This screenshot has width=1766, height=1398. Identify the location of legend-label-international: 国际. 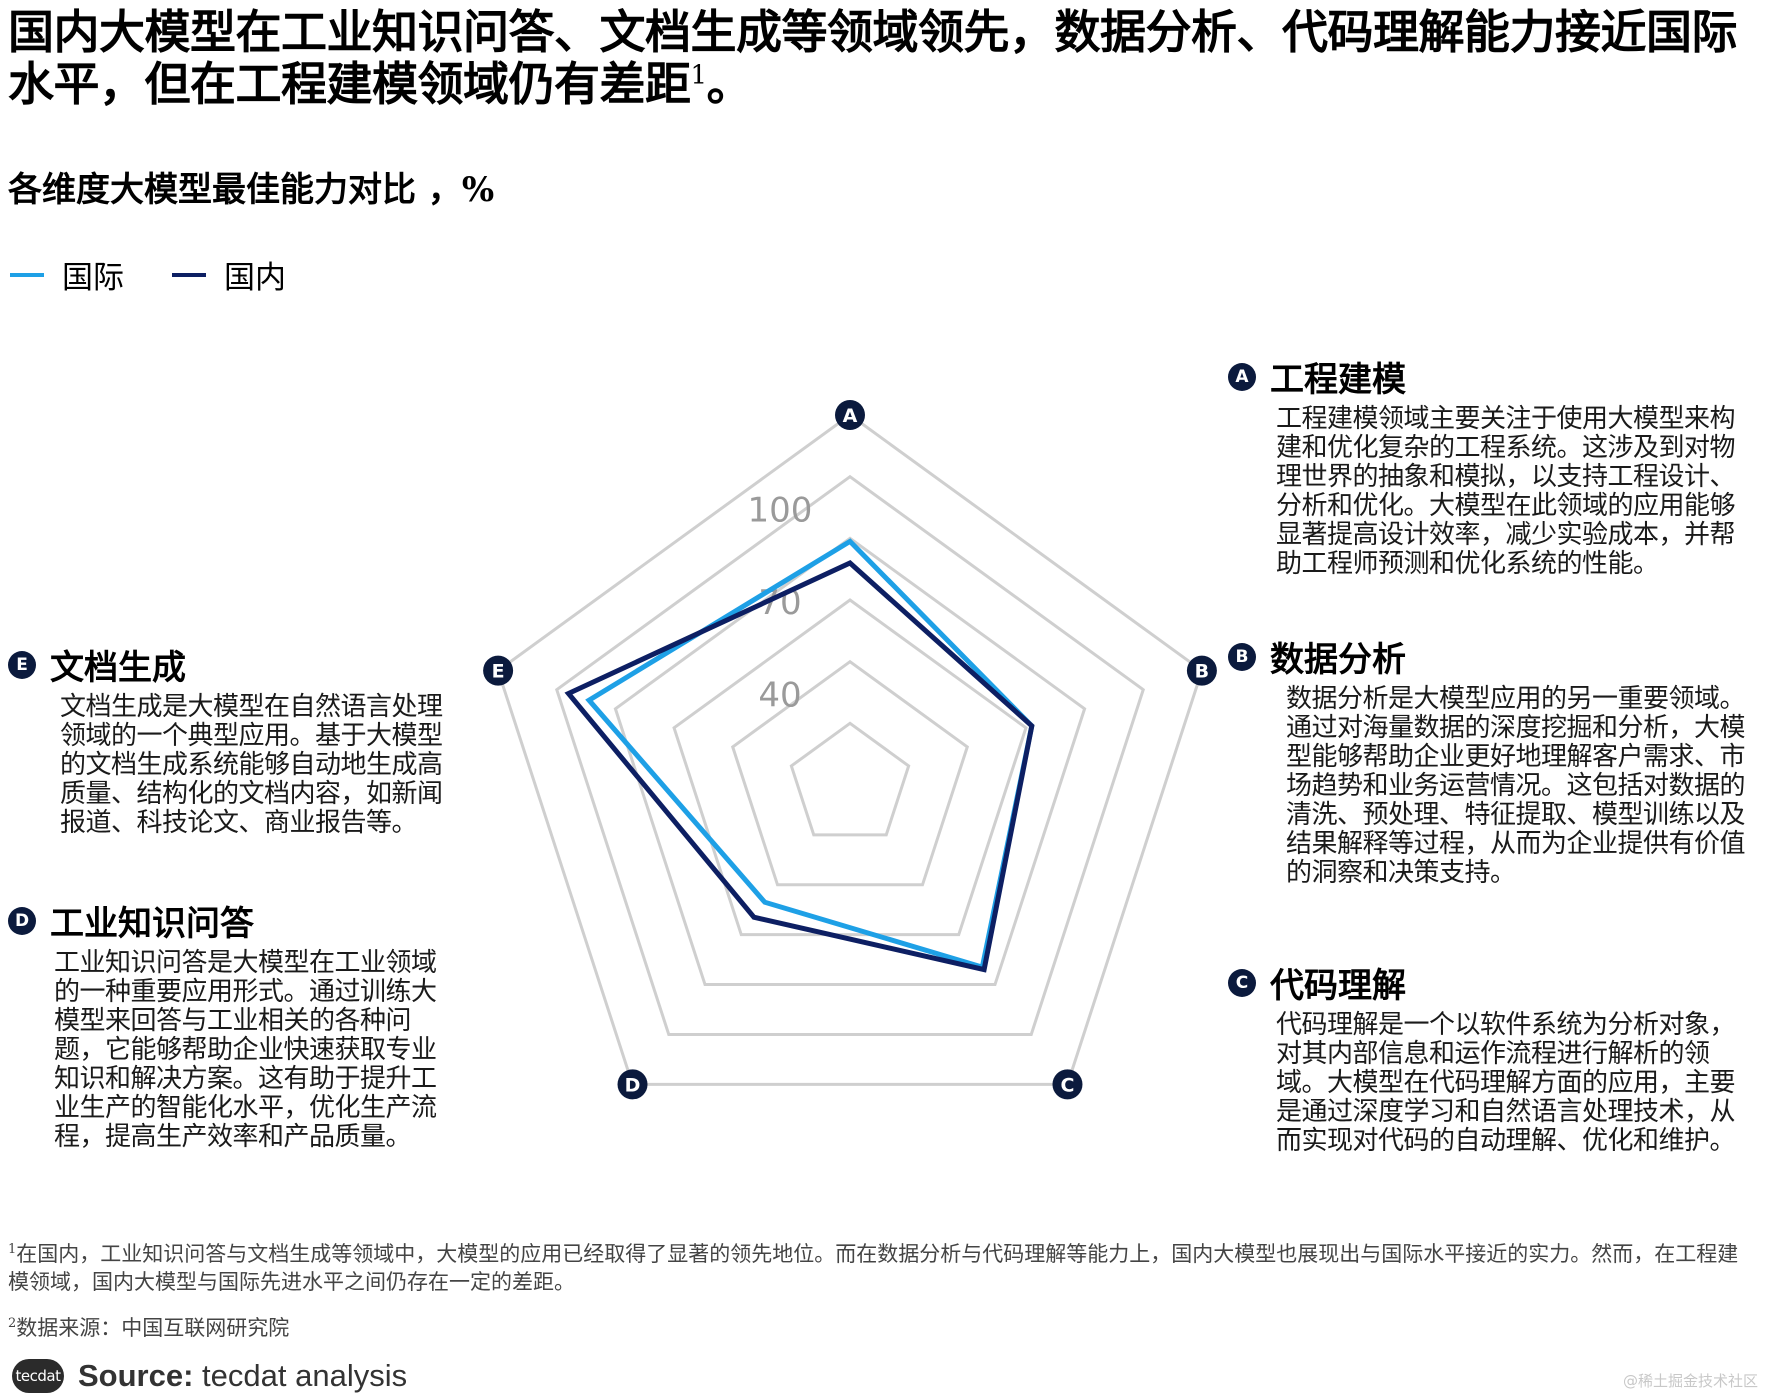
(93, 278).